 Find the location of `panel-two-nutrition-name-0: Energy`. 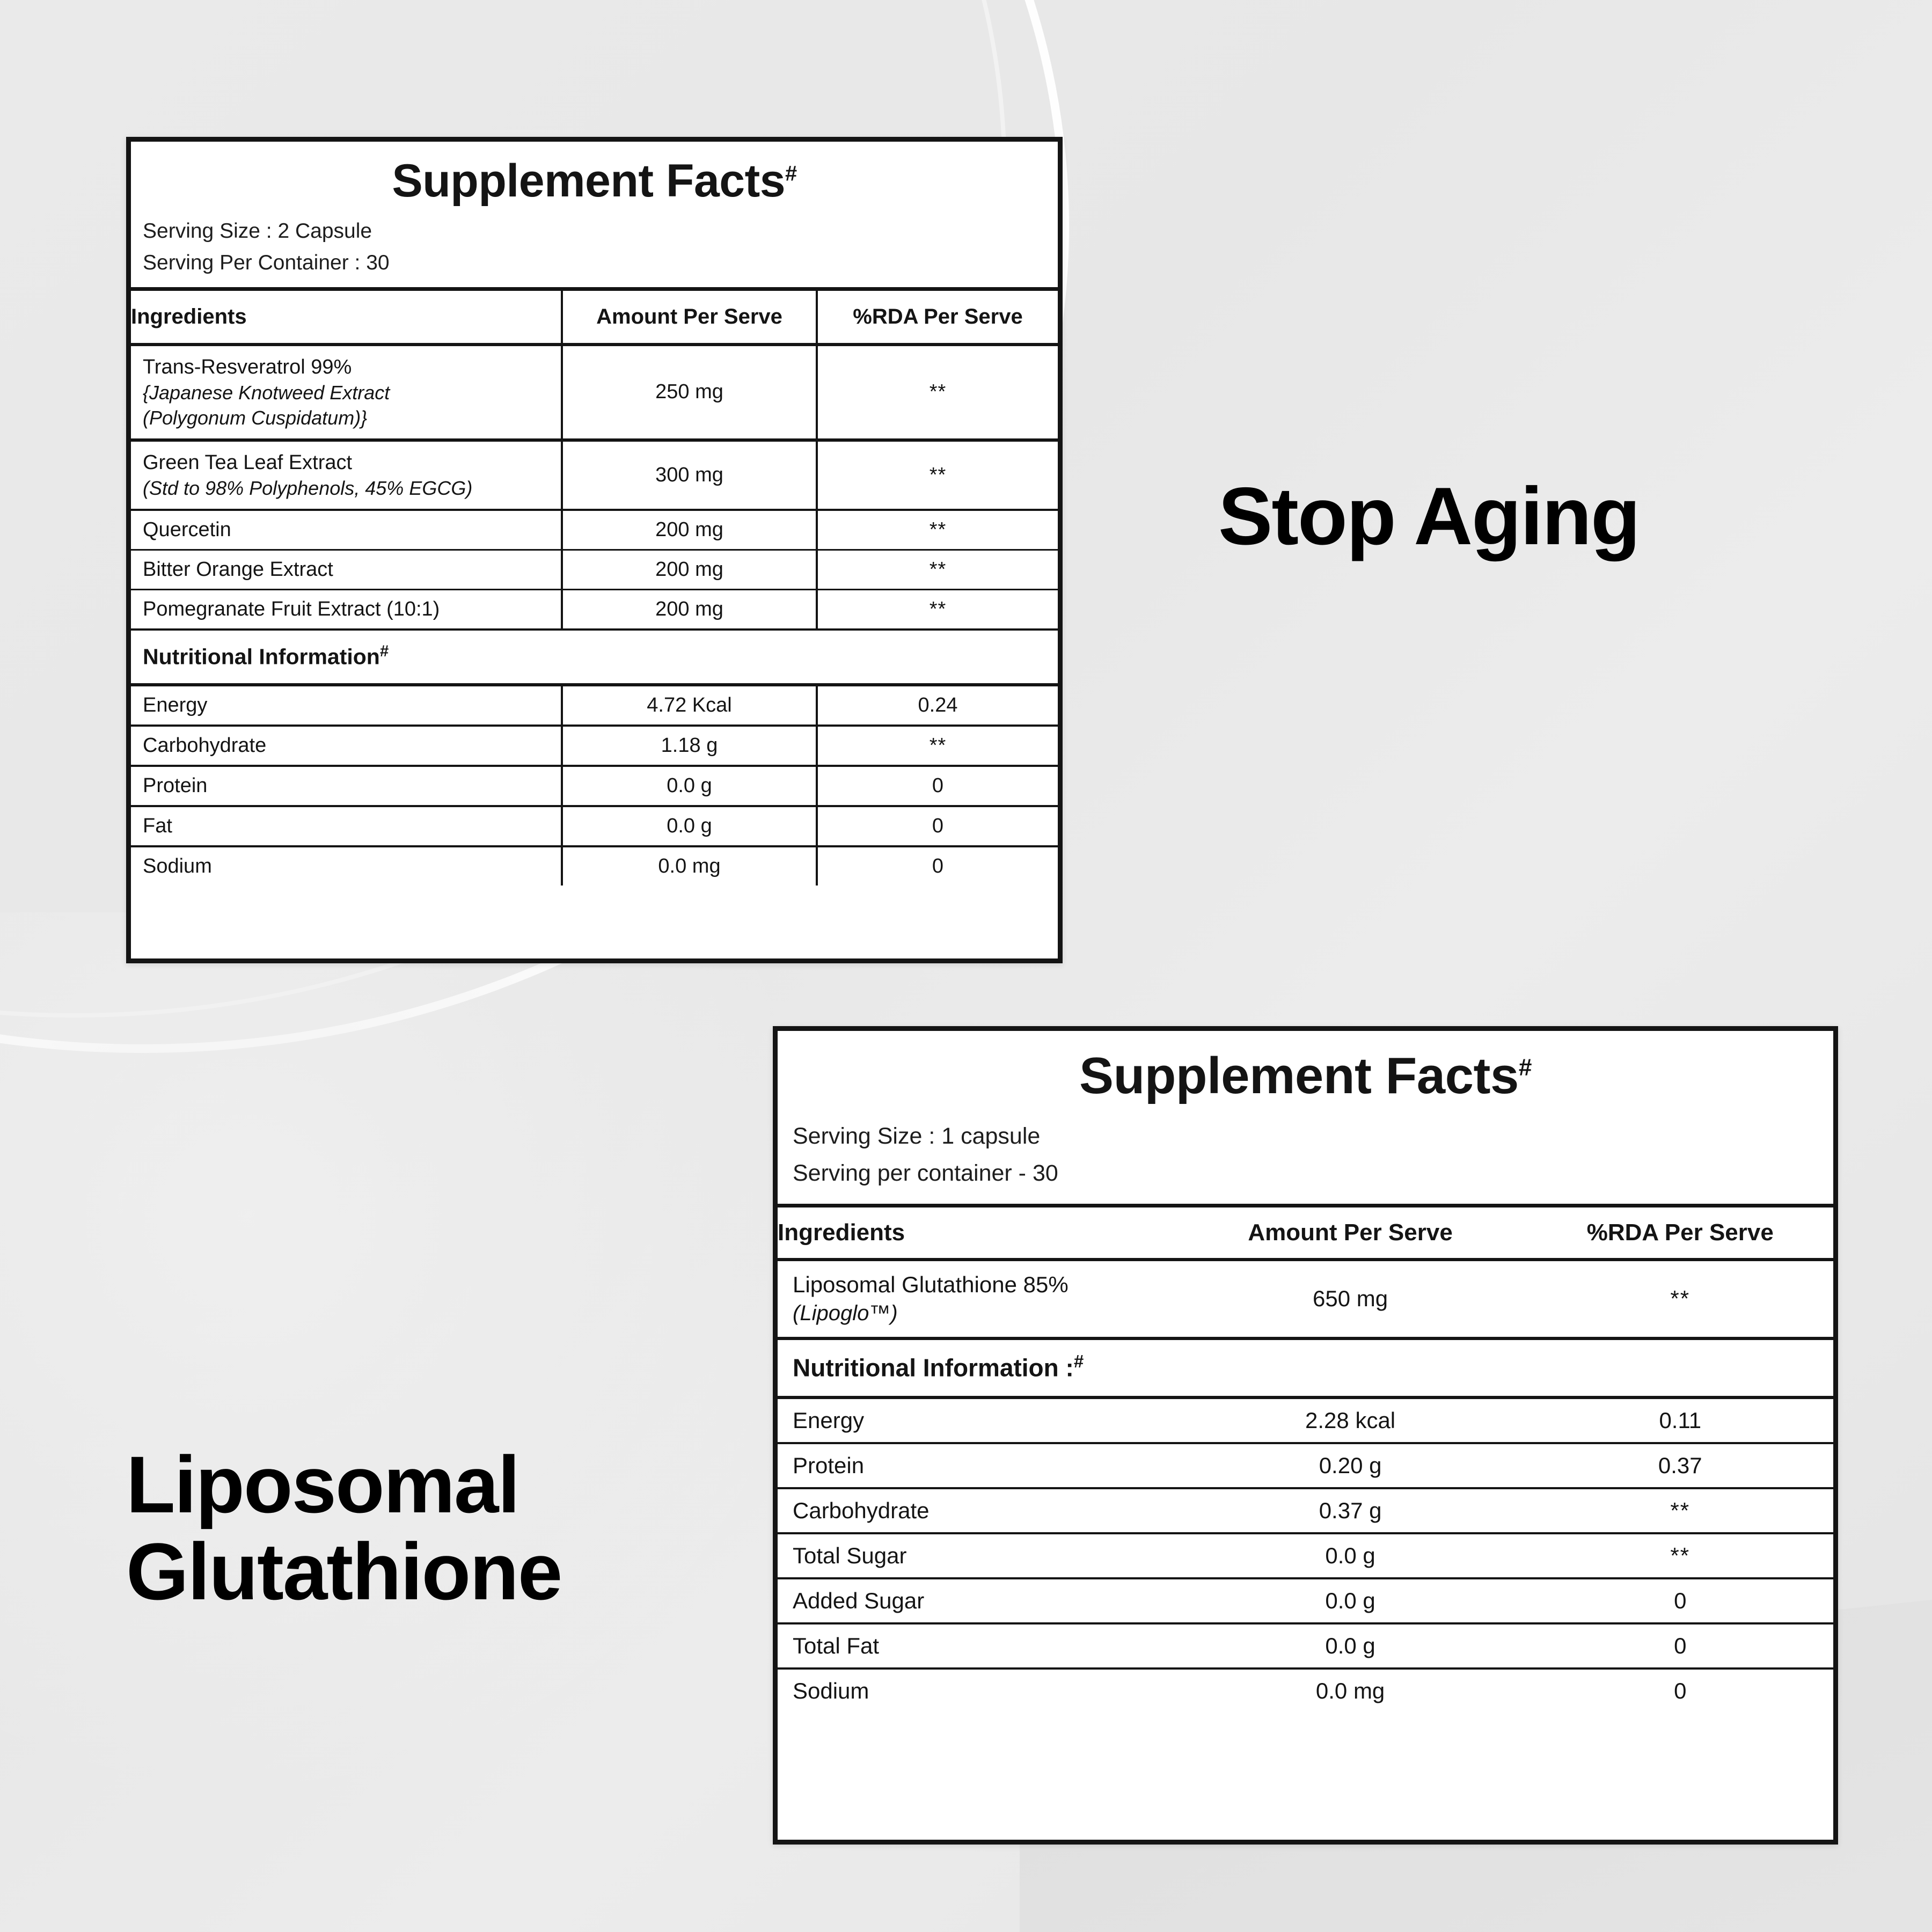

panel-two-nutrition-name-0: Energy is located at coordinates (976, 1419).